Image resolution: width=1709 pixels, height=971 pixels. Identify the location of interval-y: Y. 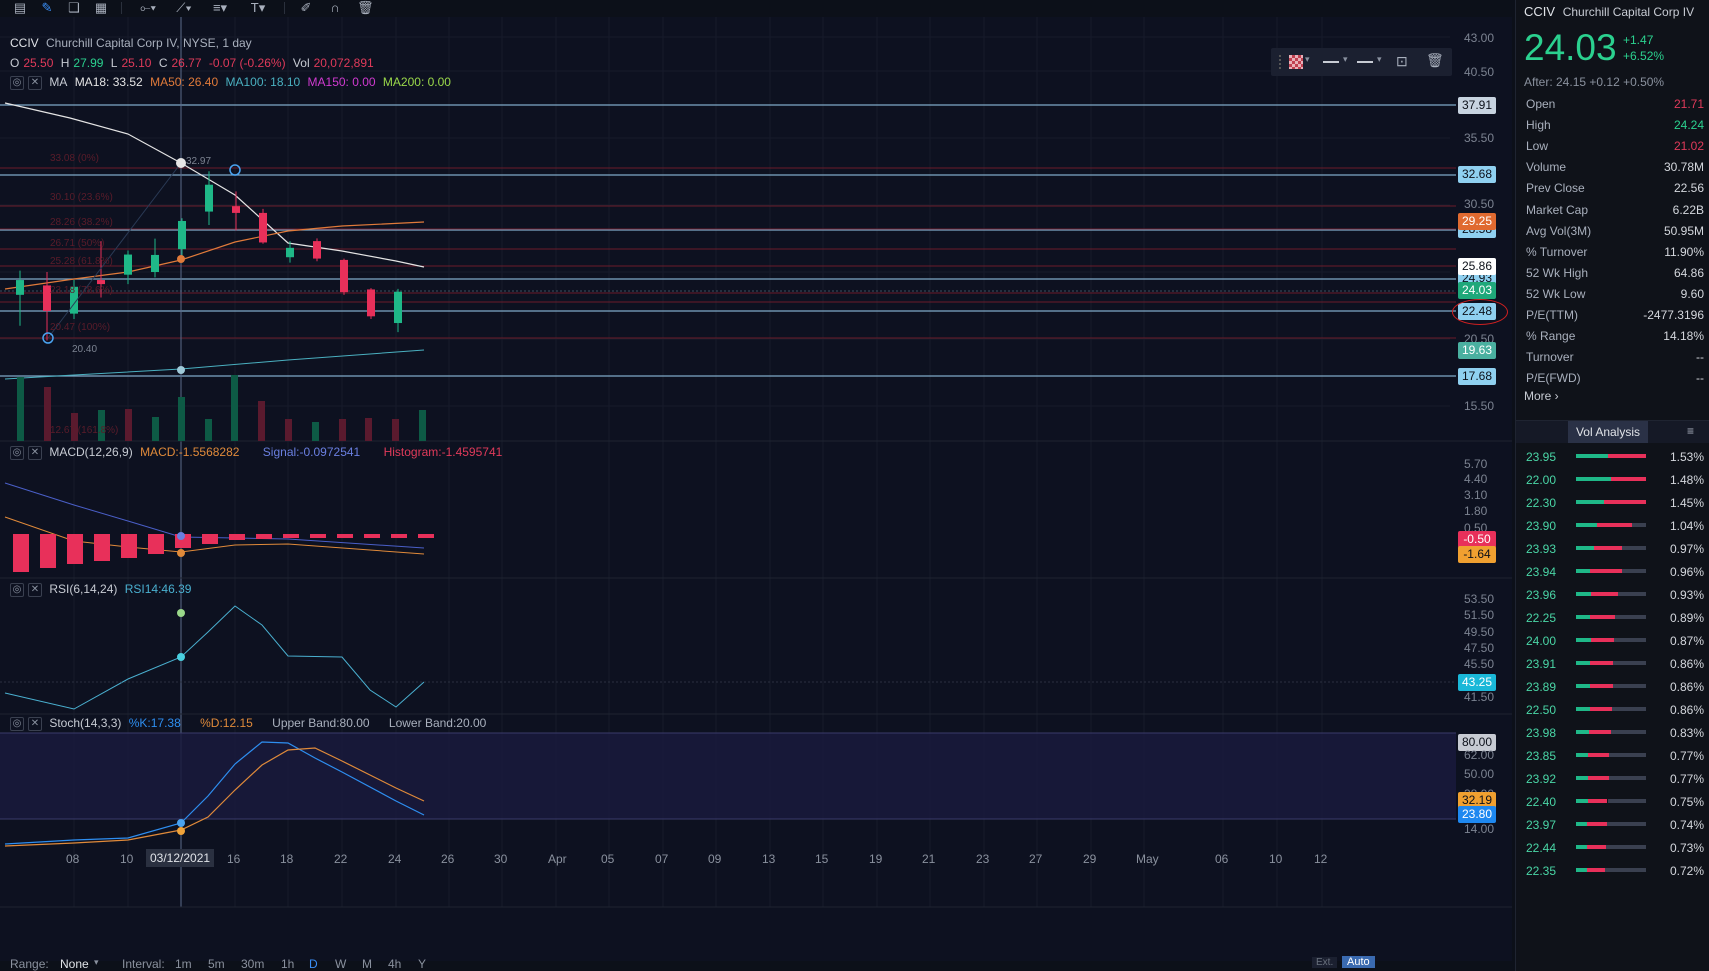
(422, 964).